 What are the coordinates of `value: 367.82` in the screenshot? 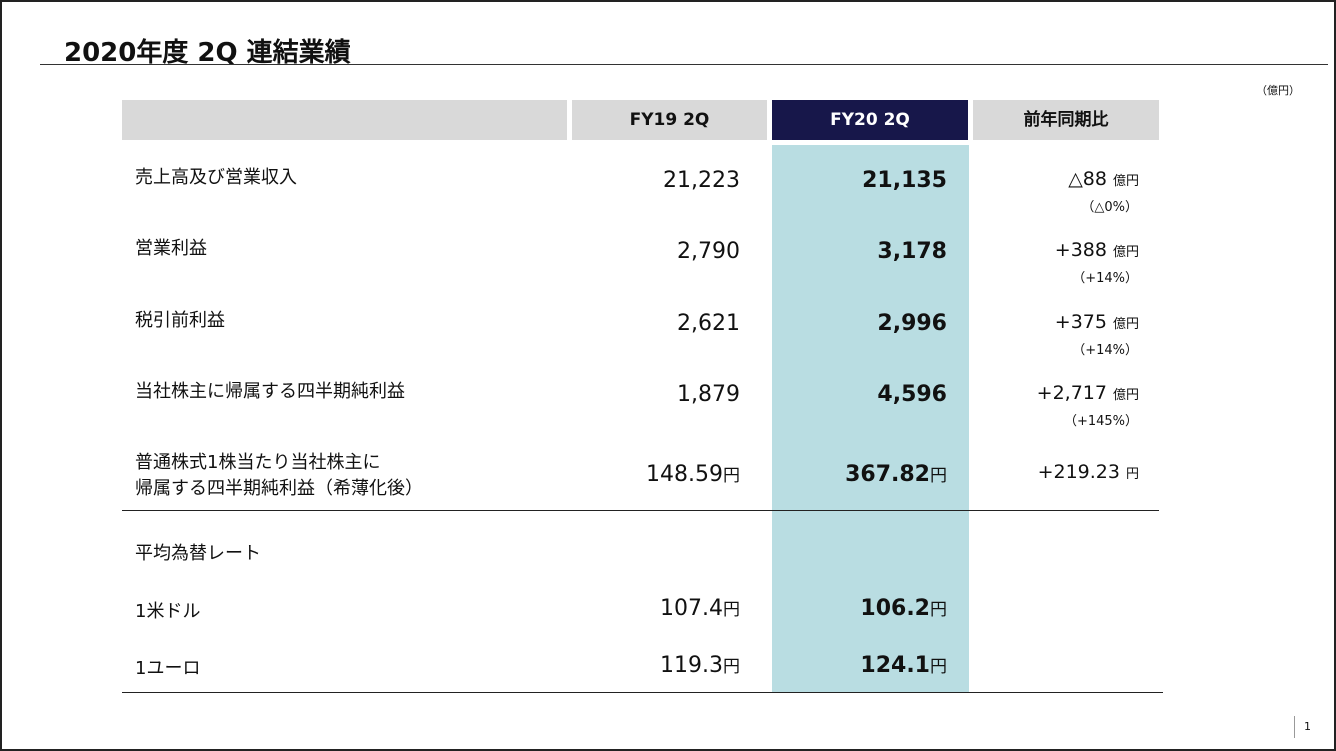 It's located at (887, 474).